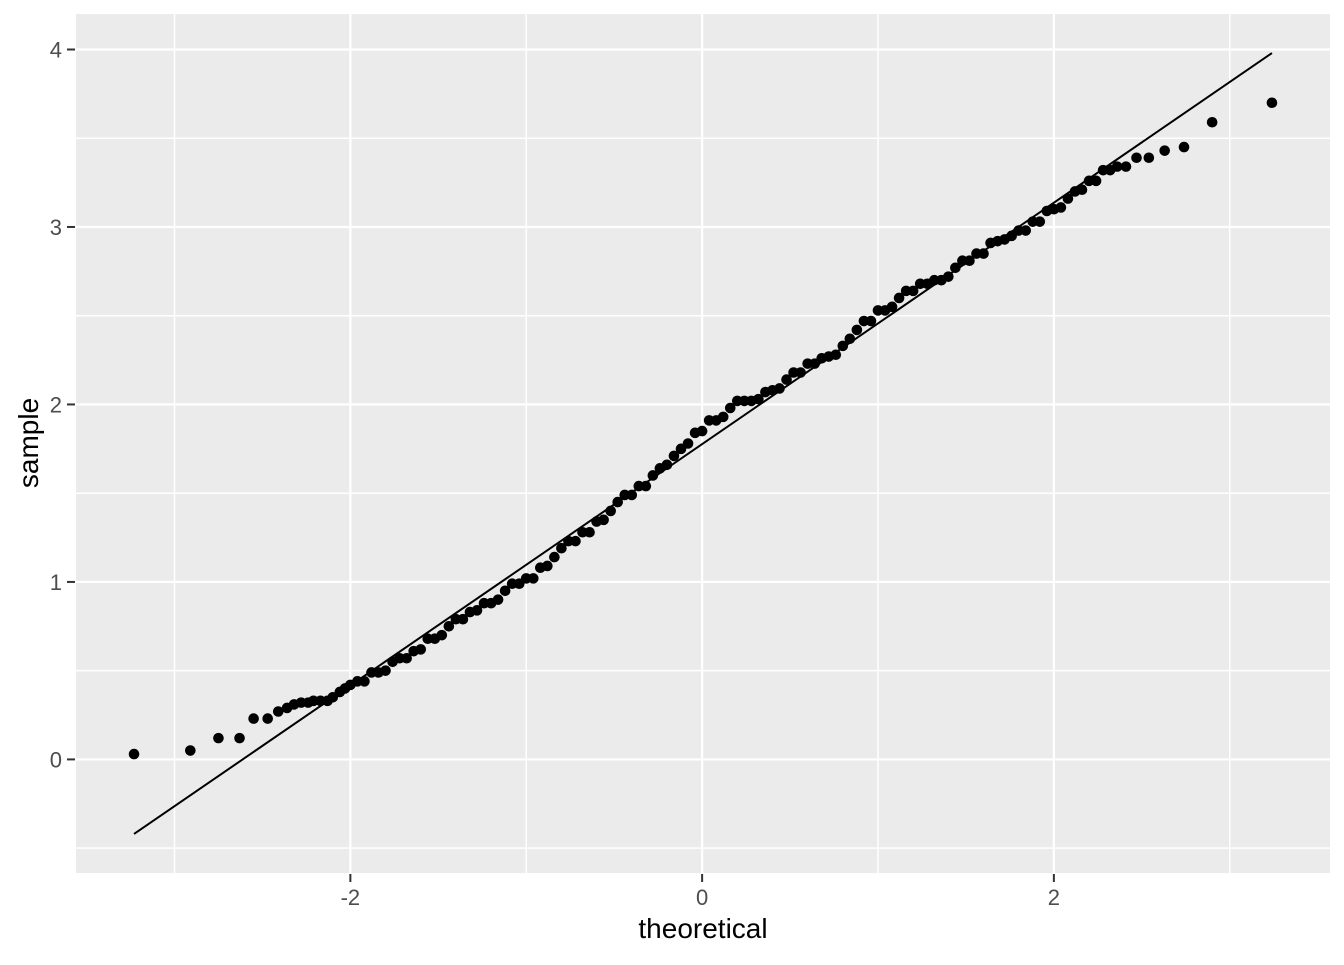 The width and height of the screenshot is (1344, 965). What do you see at coordinates (56, 404) in the screenshot?
I see `y-tick-label: 2` at bounding box center [56, 404].